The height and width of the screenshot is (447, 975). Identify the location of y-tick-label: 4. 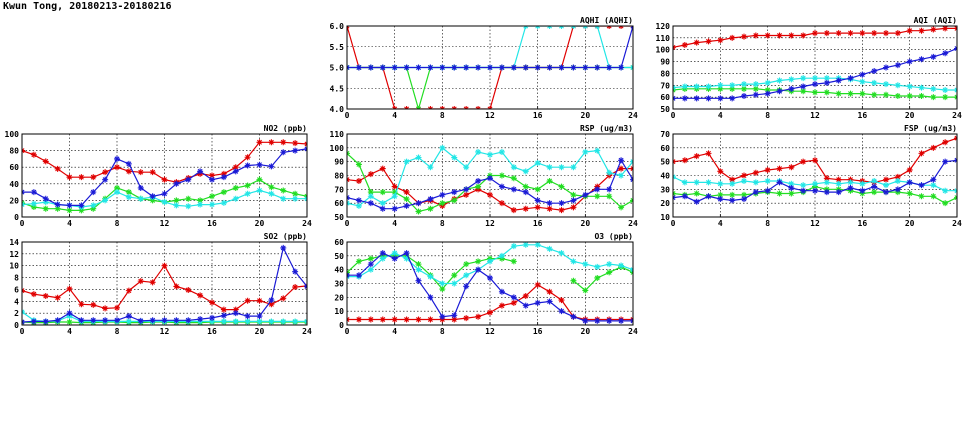
(16, 301).